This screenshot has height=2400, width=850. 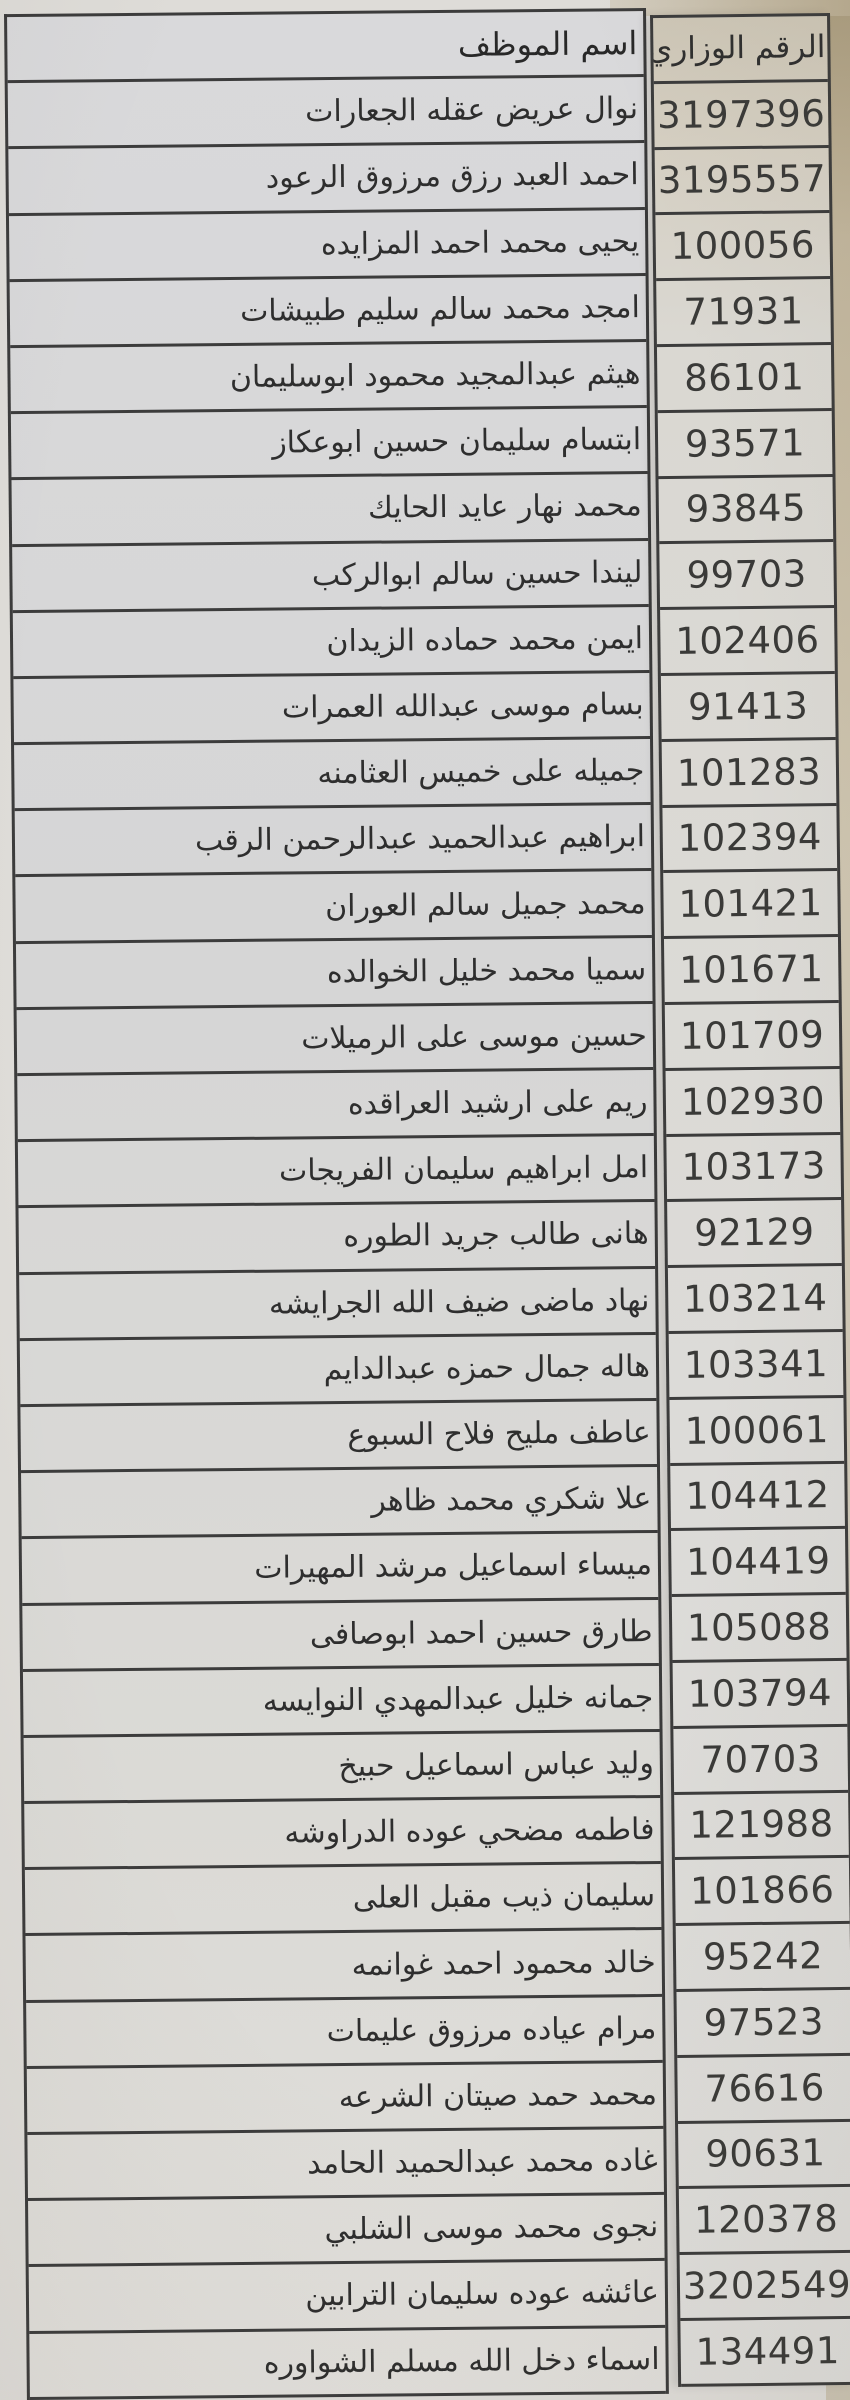 I want to click on ministry-number-cell: 91413, so click(x=748, y=706).